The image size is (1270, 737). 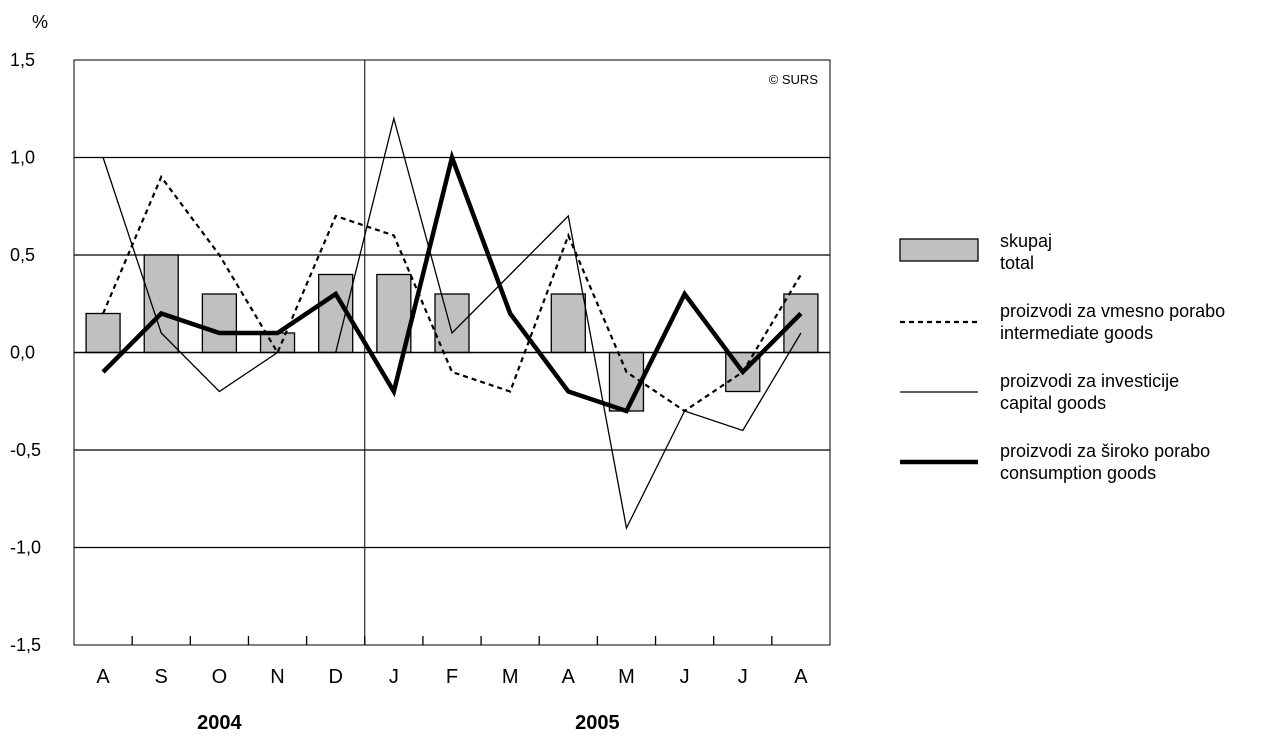 I want to click on legend-label: proizvodi za vmesno porabo, so click(x=1112, y=311).